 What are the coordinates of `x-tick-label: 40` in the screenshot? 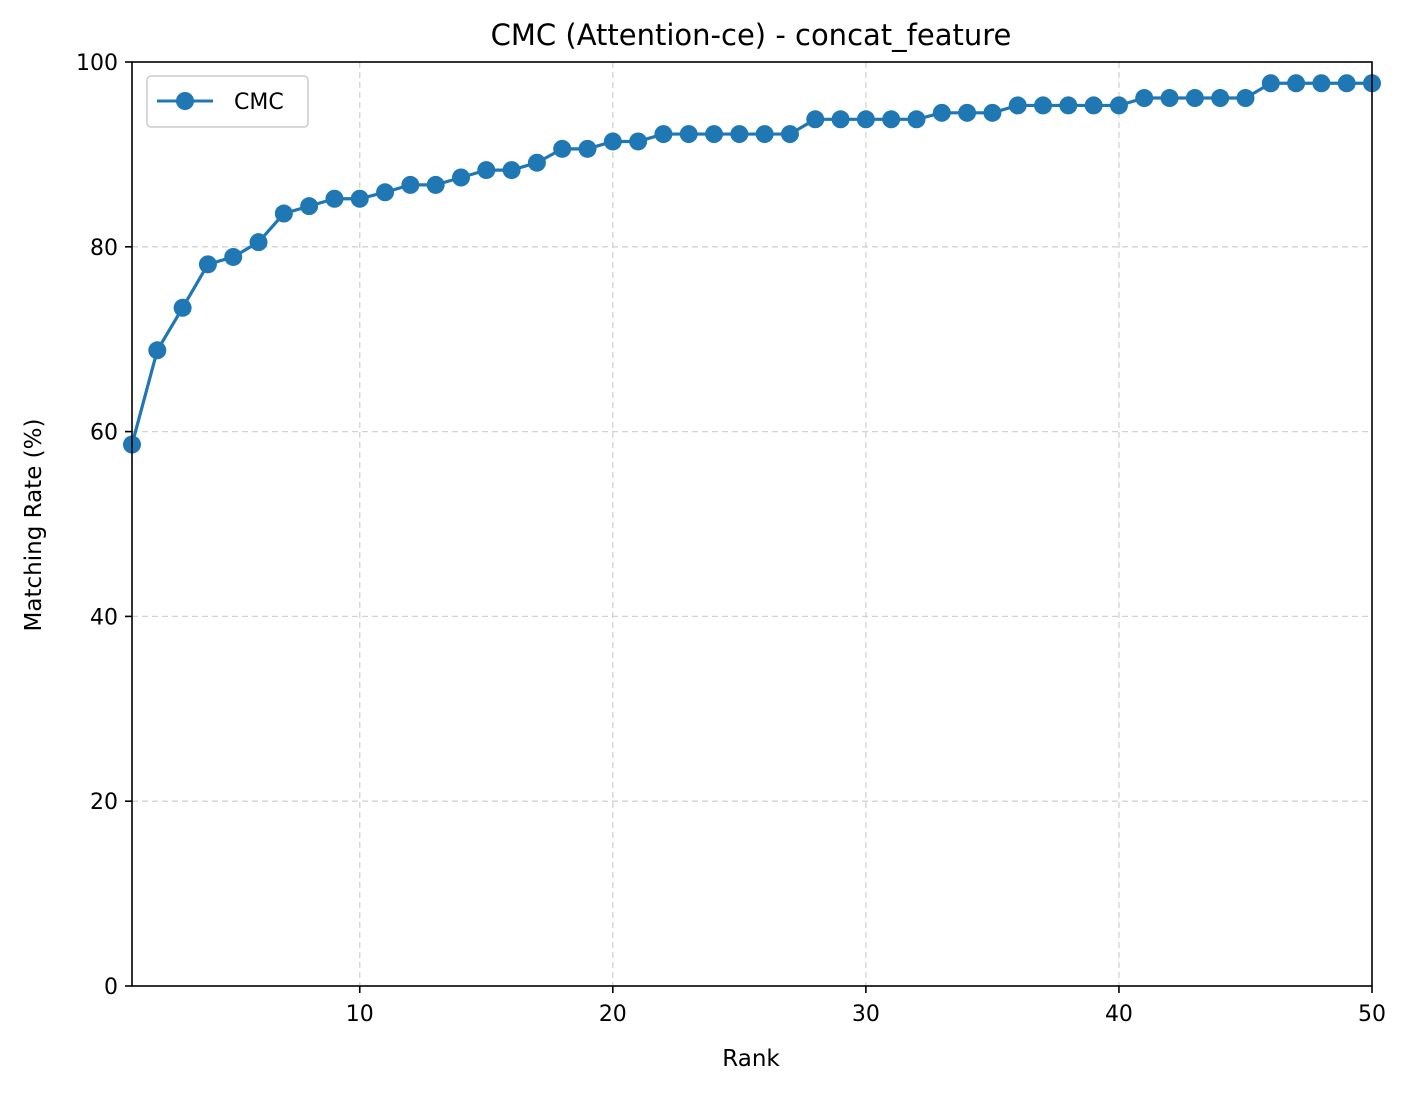 It's located at (1119, 1014).